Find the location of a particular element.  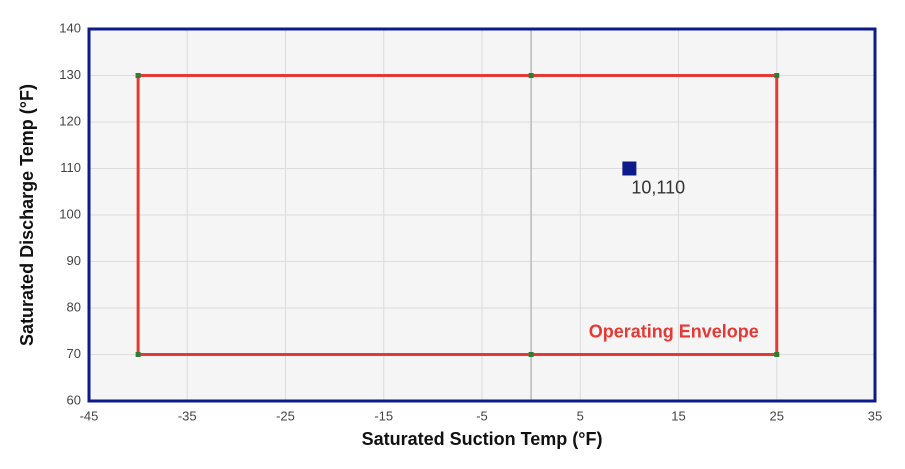

series-label: Operating Envelope is located at coordinates (674, 331).